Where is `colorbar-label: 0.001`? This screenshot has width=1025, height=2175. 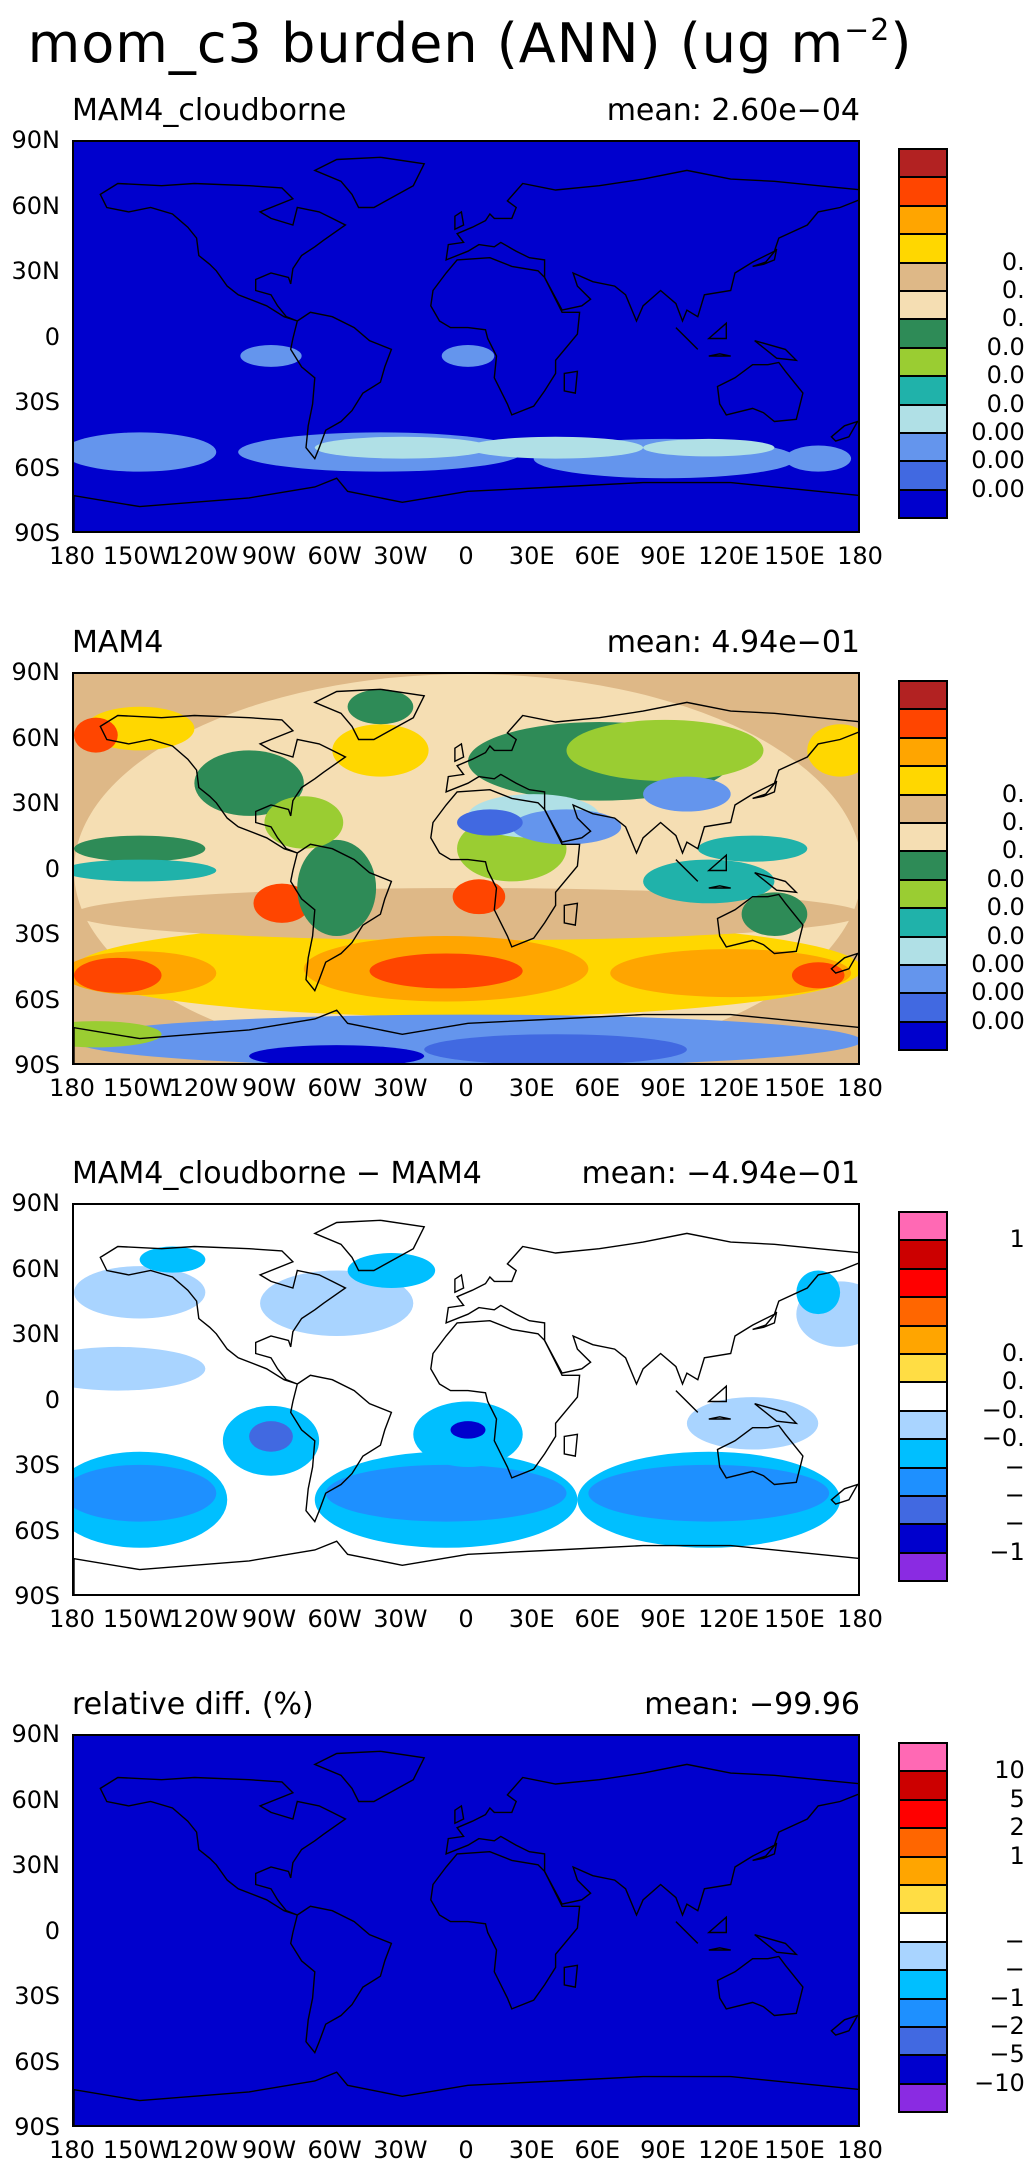 colorbar-label: 0.001 is located at coordinates (998, 488).